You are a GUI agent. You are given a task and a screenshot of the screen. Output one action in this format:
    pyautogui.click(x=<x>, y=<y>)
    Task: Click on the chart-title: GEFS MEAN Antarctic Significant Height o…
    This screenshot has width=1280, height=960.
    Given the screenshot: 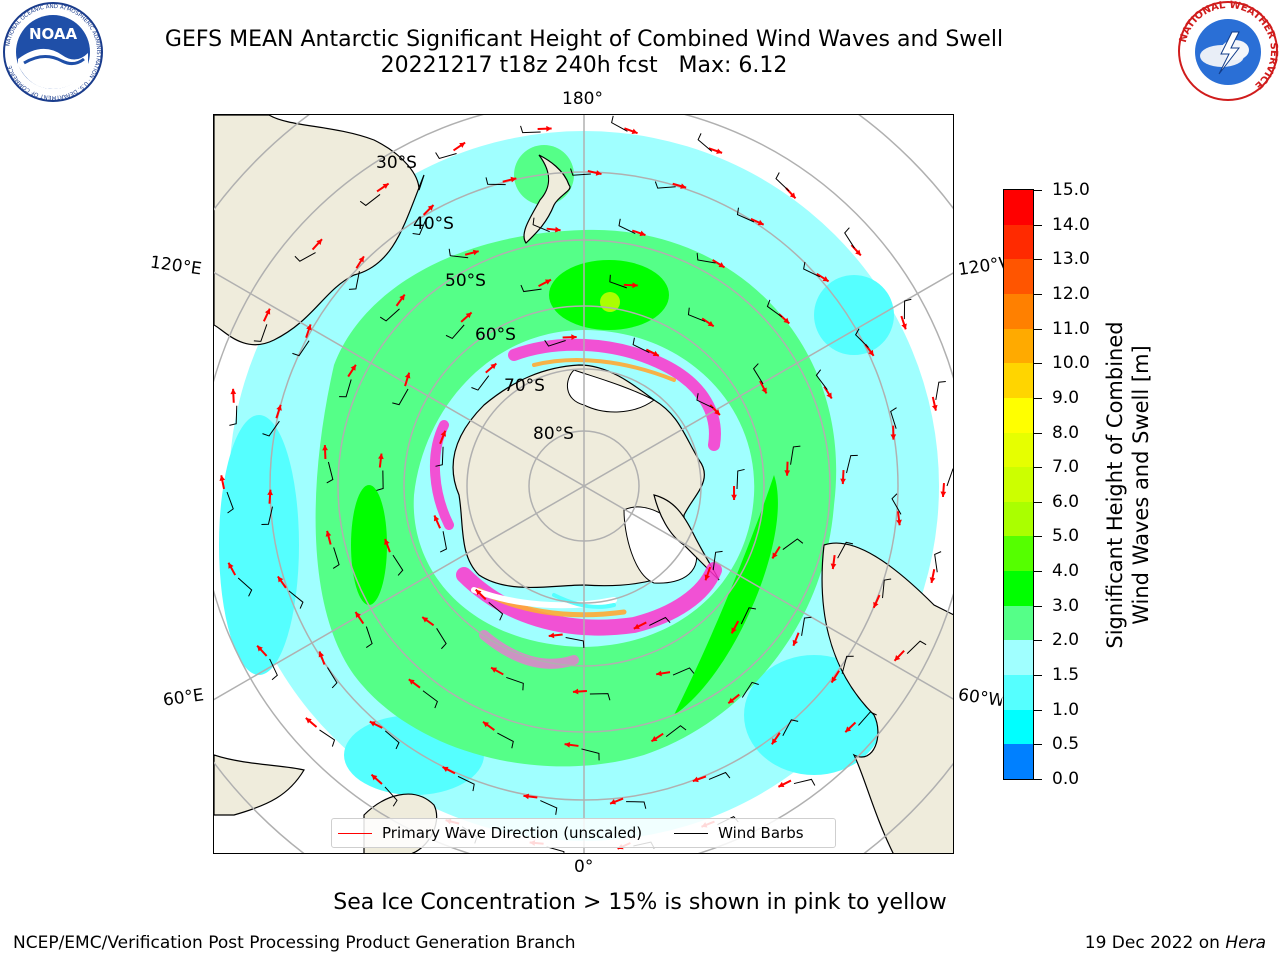 What is the action you would take?
    pyautogui.click(x=584, y=39)
    